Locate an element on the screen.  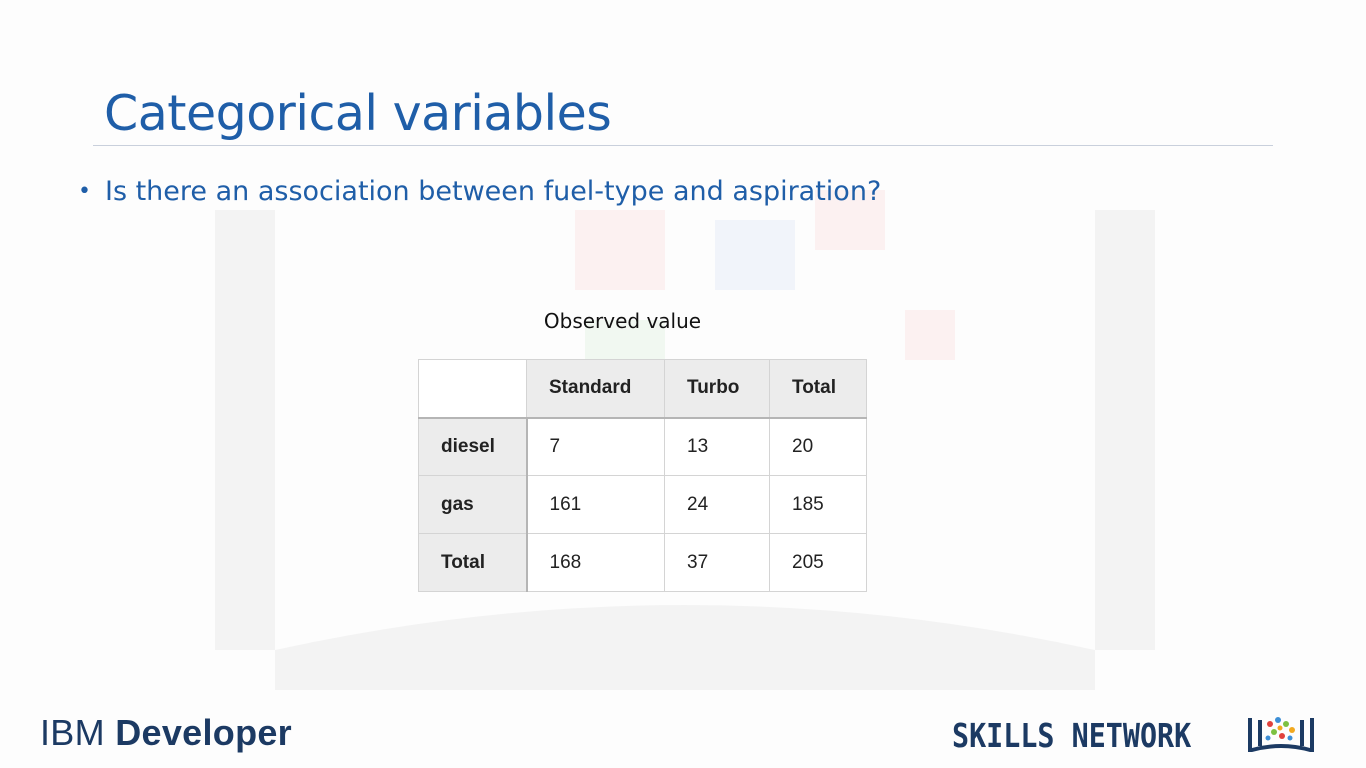
table-row: diesel 7 13 20 is located at coordinates (642, 446).